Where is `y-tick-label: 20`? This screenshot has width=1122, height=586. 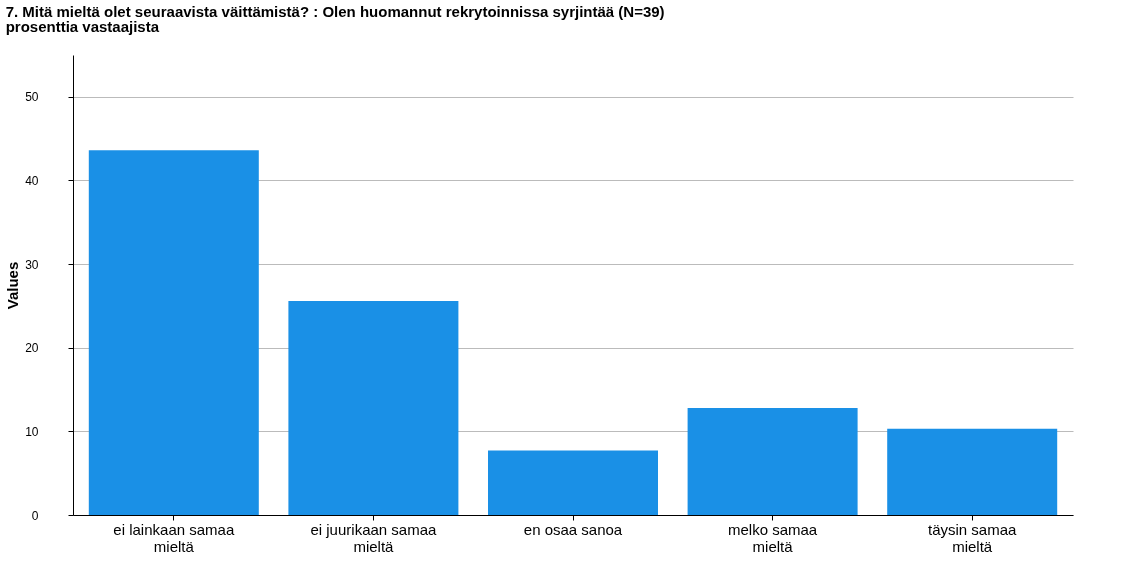
y-tick-label: 20 is located at coordinates (32, 348).